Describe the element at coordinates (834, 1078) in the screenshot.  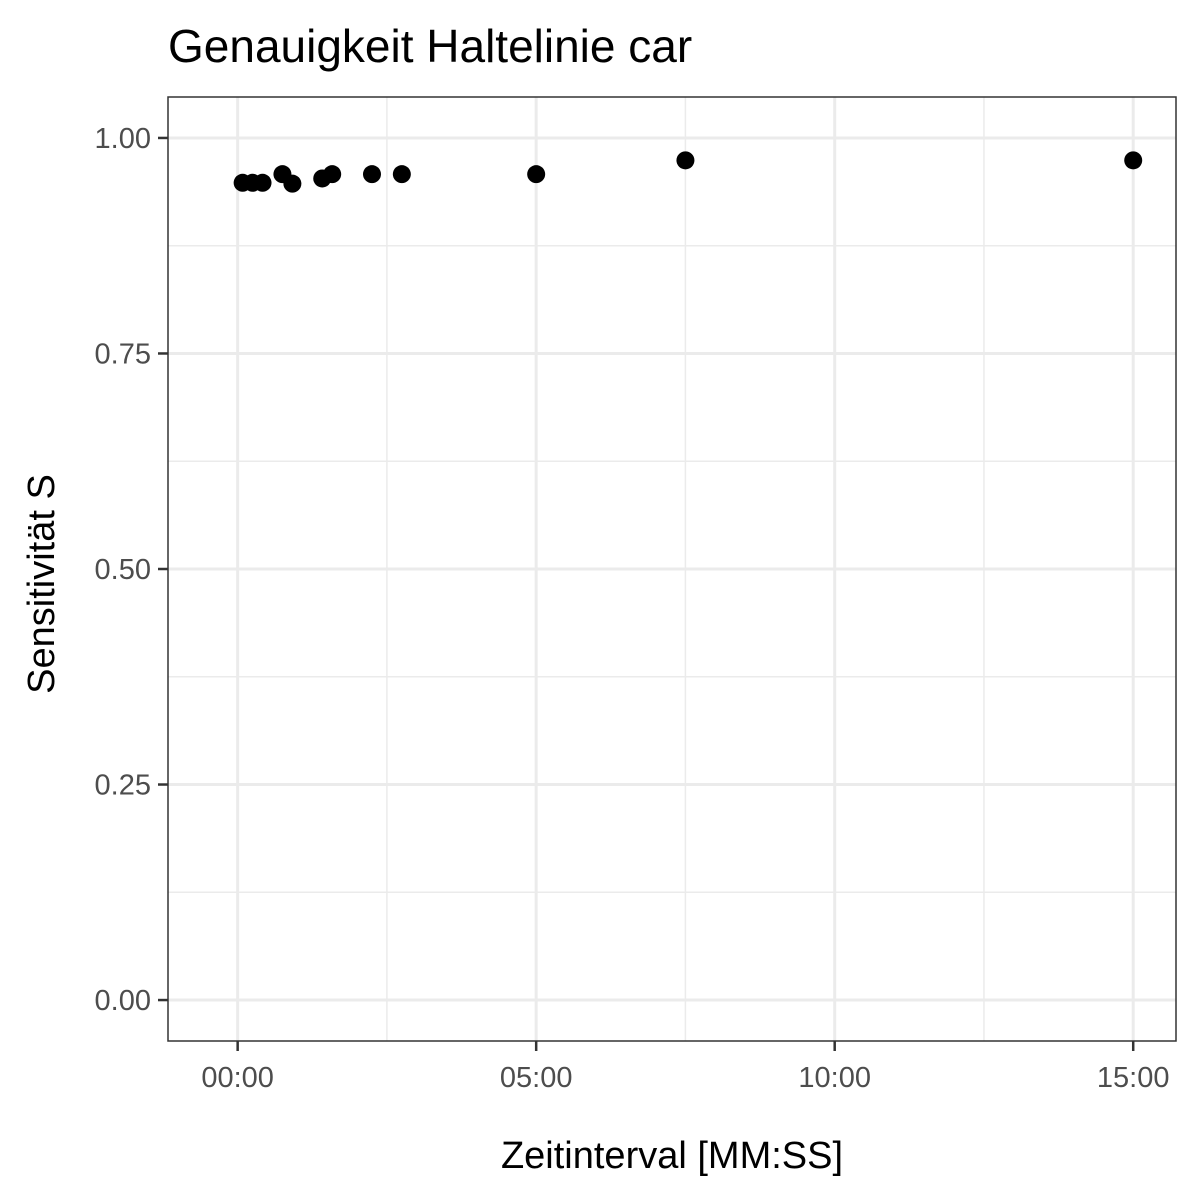
I see `x-tick-label: 10:00` at that location.